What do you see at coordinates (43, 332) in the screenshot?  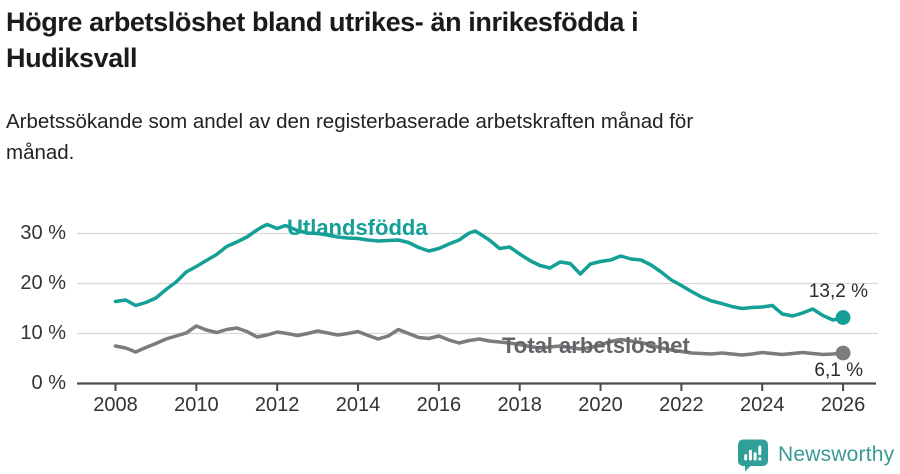 I see `y-axis-tick-label: 10 %` at bounding box center [43, 332].